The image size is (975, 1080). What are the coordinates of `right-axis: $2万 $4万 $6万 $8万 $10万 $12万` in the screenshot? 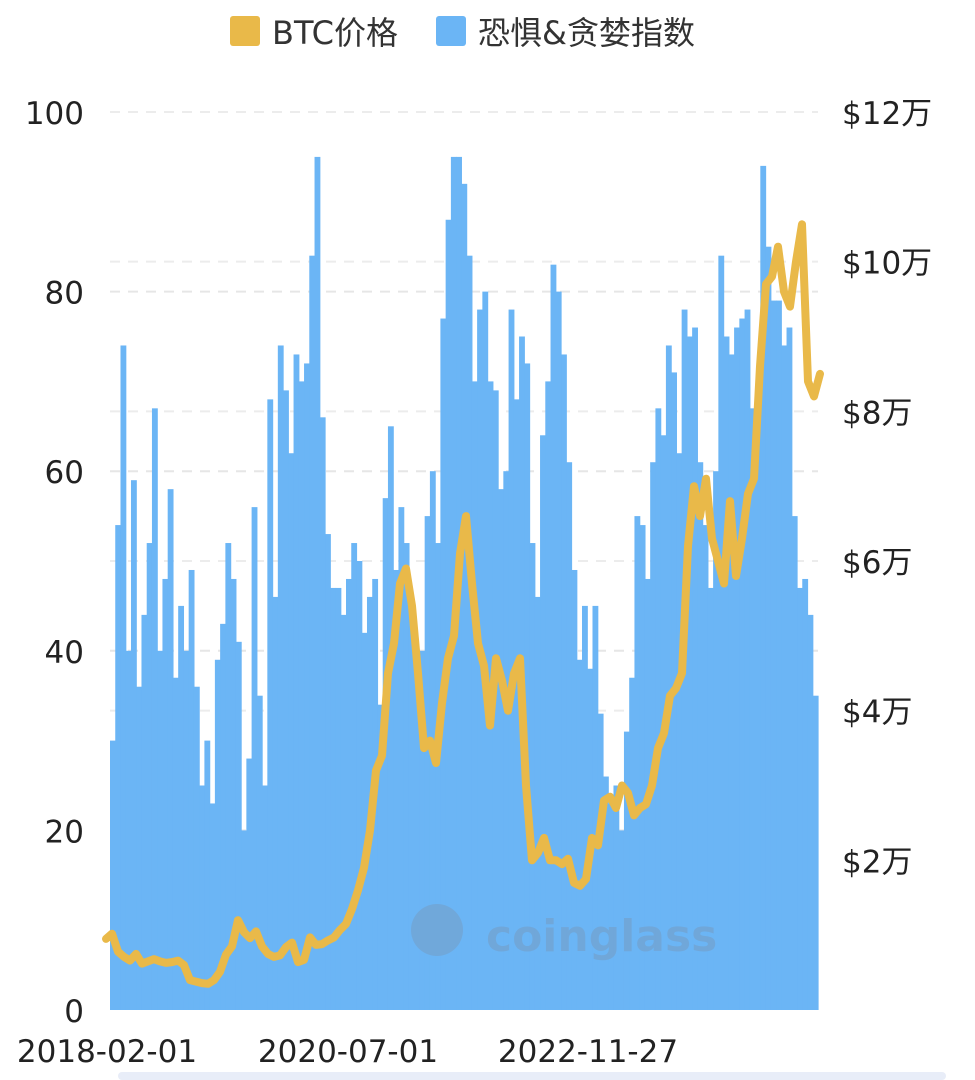 It's located at (887, 488).